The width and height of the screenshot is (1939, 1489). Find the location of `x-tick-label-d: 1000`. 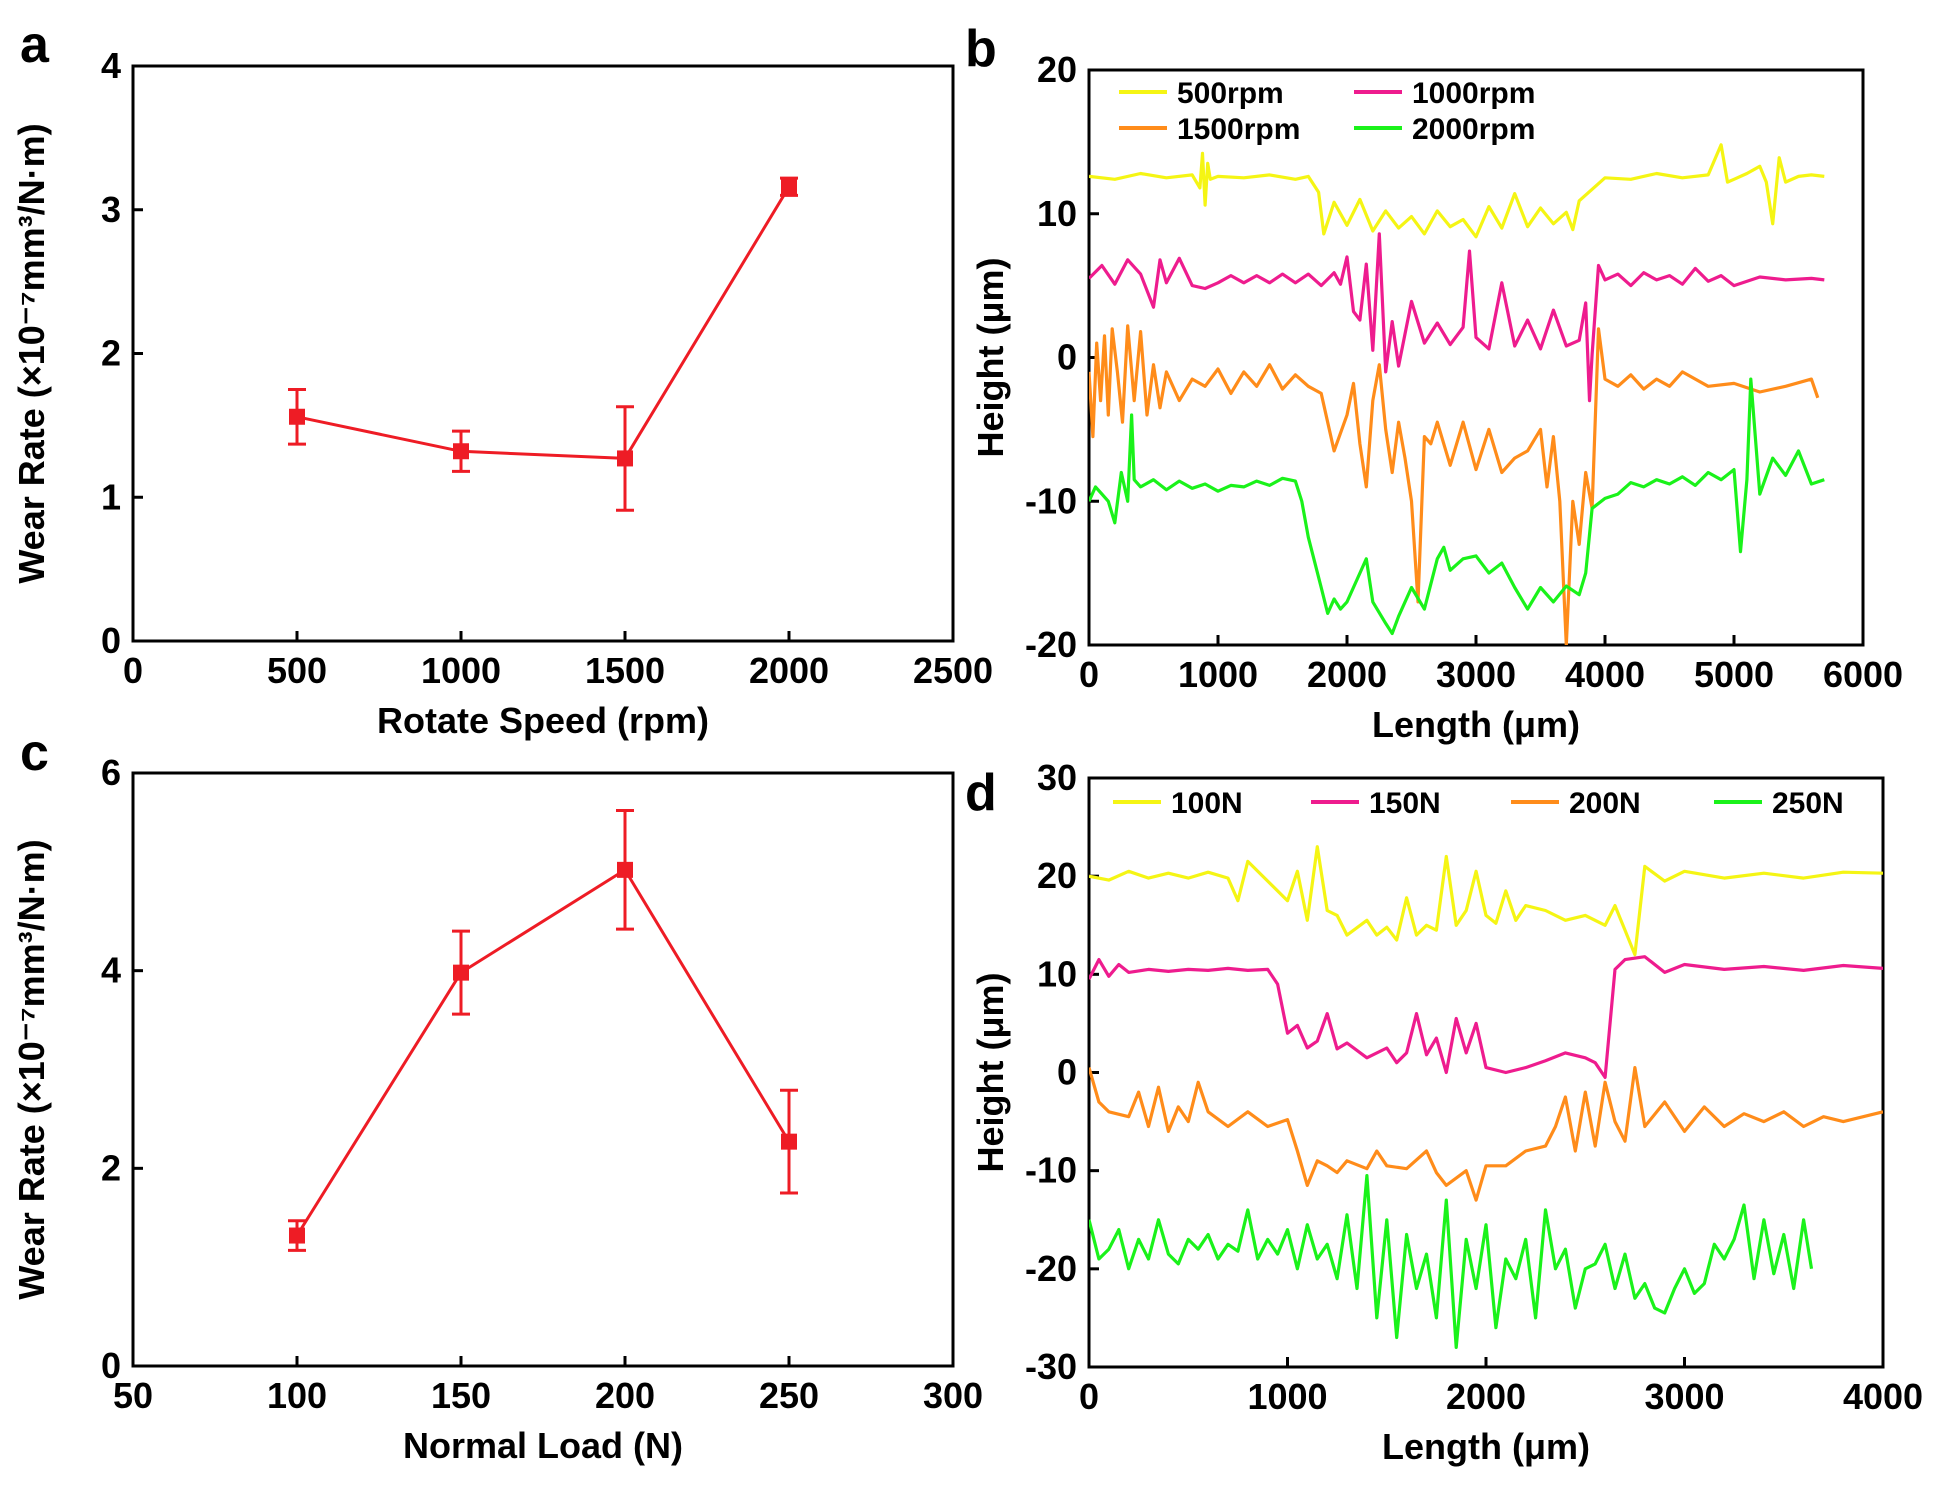

x-tick-label-d: 1000 is located at coordinates (1287, 1396).